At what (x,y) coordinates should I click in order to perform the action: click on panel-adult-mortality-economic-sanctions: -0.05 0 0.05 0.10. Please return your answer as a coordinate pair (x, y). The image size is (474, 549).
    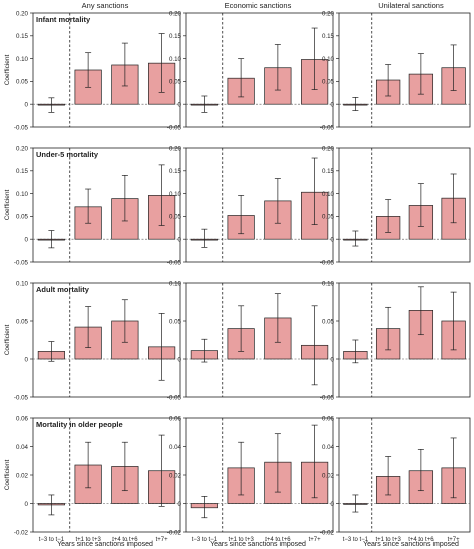
    Looking at the image, I should click on (250, 340).